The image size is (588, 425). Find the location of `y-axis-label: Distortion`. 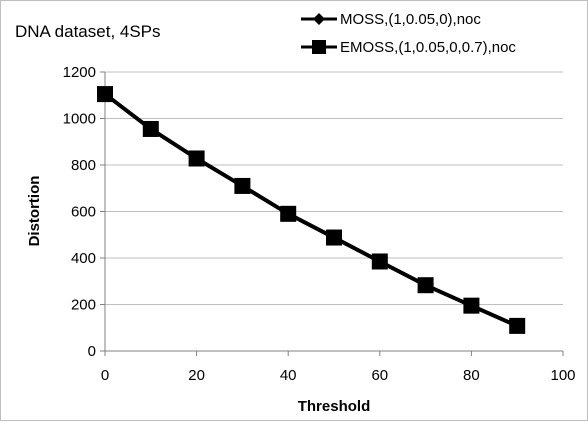

y-axis-label: Distortion is located at coordinates (34, 211).